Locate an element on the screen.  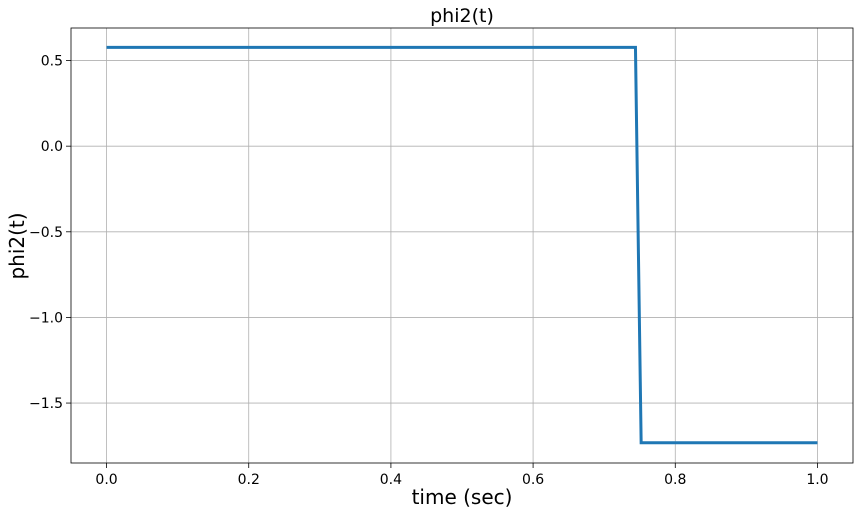
x-axis-label: time (sec) is located at coordinates (462, 497).